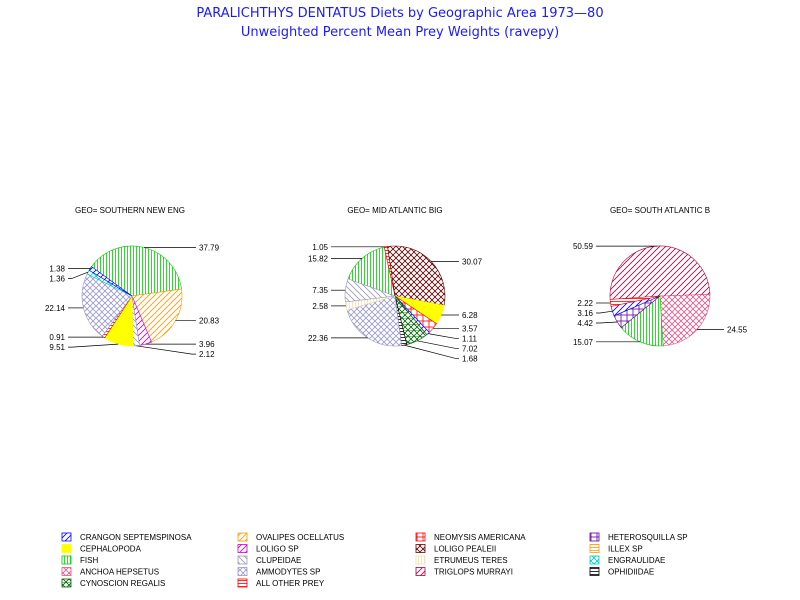 This screenshot has width=800, height=600. I want to click on legend-swatch-cynoscion, so click(66, 583).